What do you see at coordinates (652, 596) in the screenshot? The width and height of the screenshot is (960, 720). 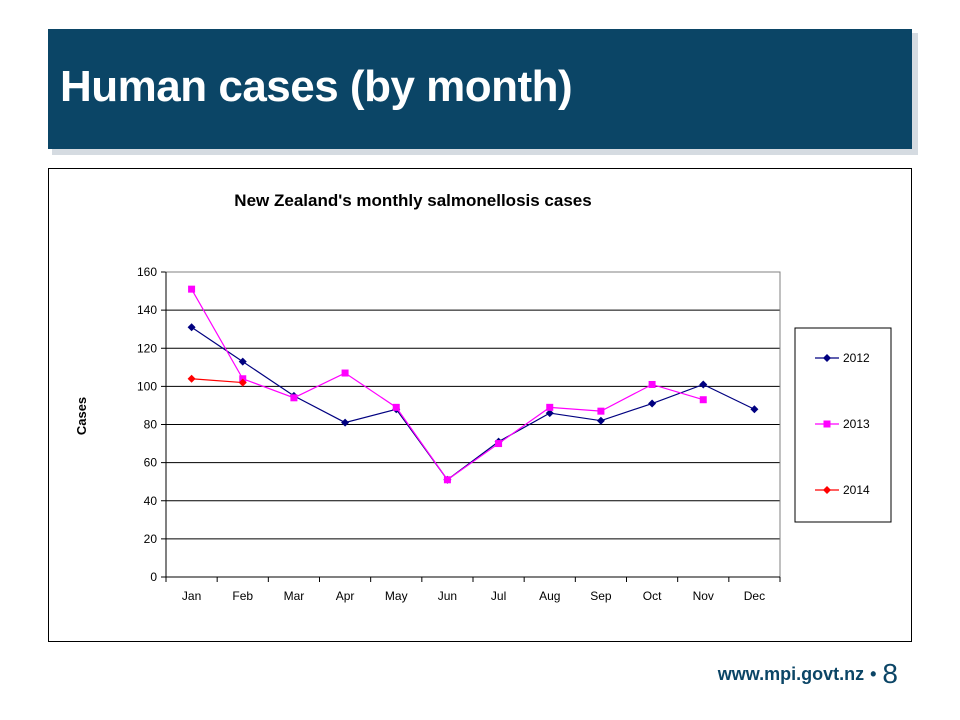 I see `x-tick-label: Oct` at bounding box center [652, 596].